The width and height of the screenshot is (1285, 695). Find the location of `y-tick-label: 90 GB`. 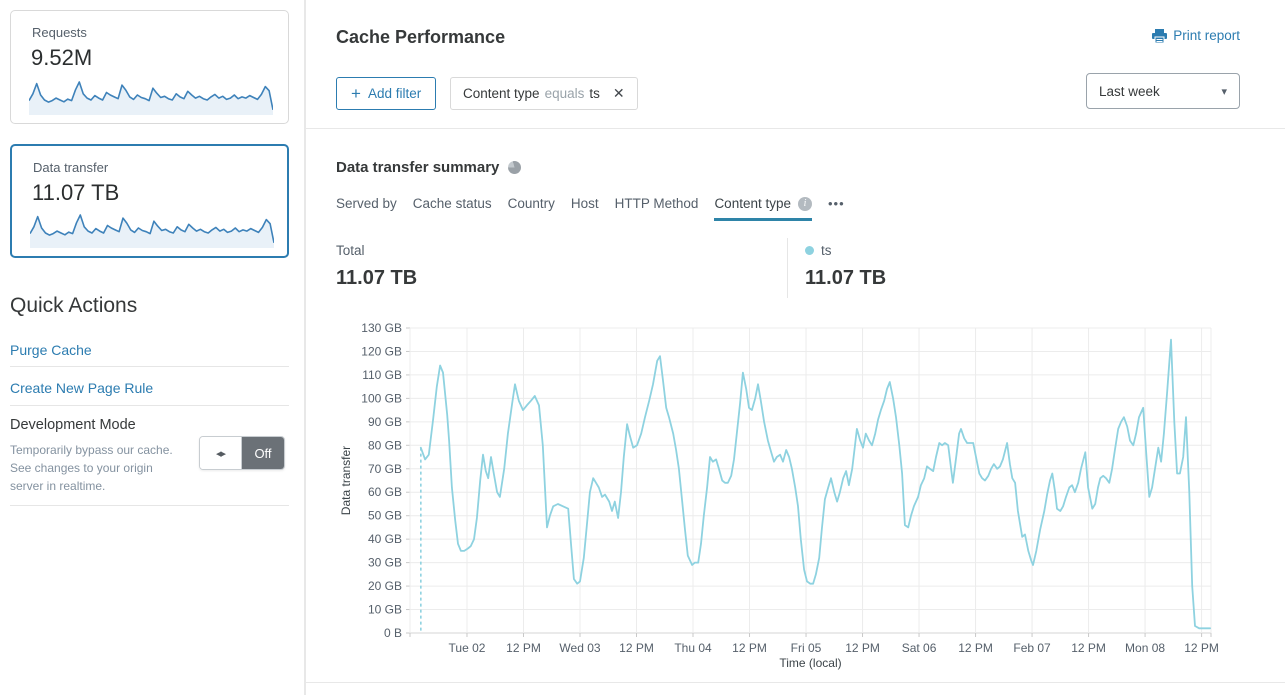

y-tick-label: 90 GB is located at coordinates (385, 422).